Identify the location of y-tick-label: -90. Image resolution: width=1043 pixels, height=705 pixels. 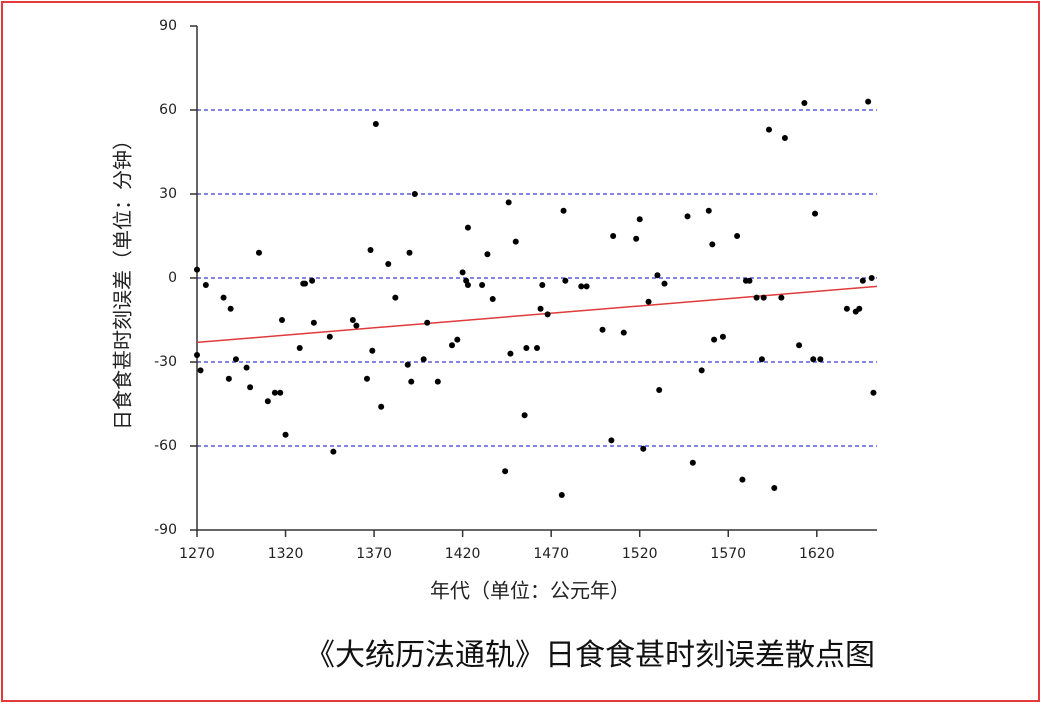
(165, 530).